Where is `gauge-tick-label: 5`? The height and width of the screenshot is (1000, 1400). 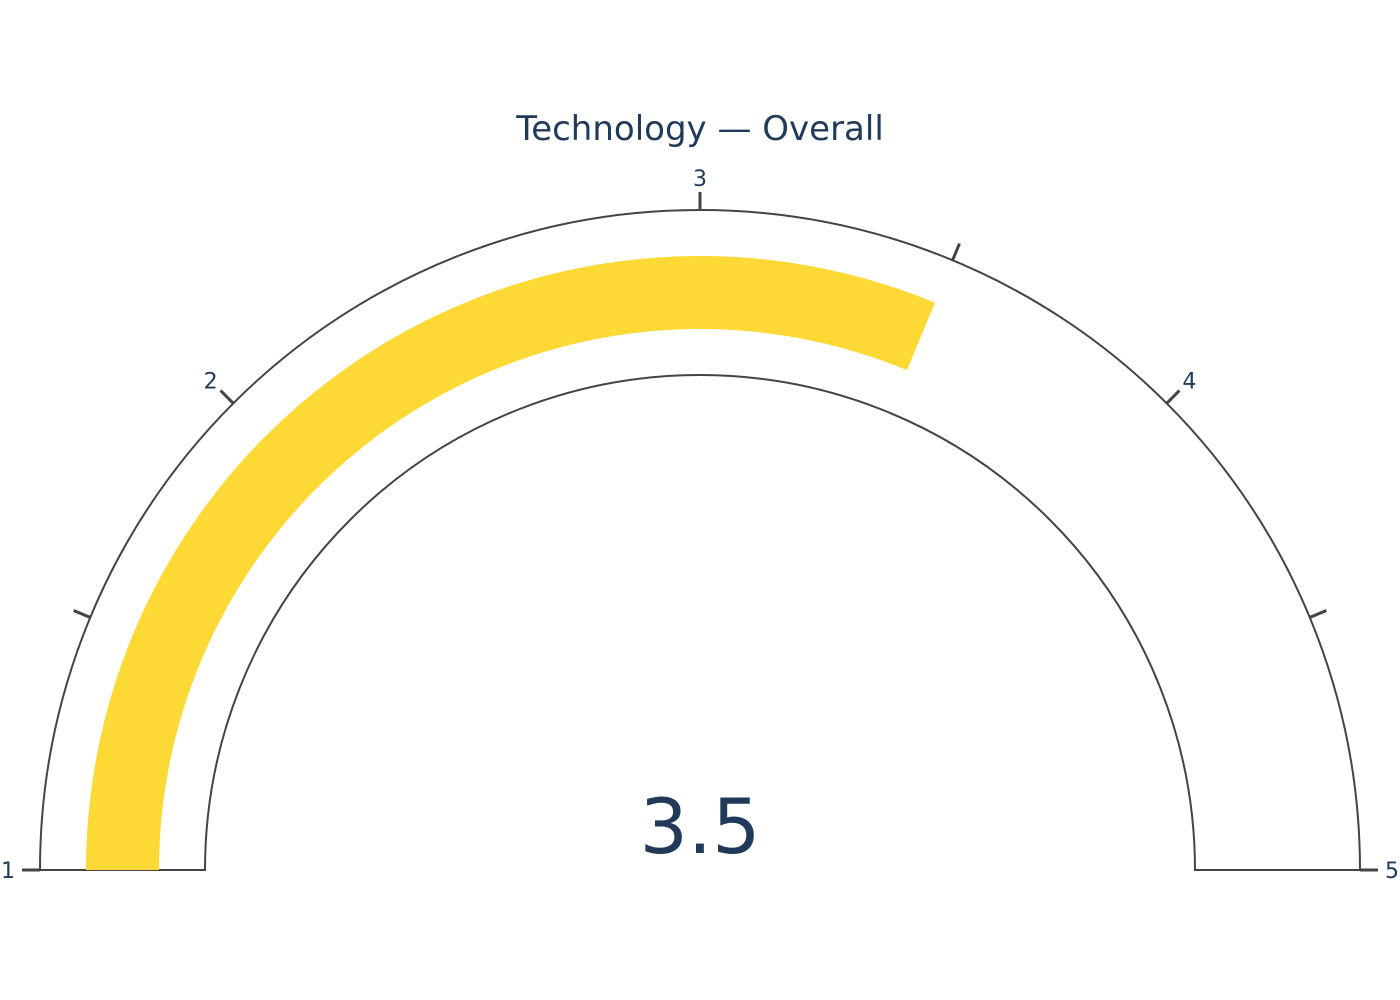
gauge-tick-label: 5 is located at coordinates (1392, 871).